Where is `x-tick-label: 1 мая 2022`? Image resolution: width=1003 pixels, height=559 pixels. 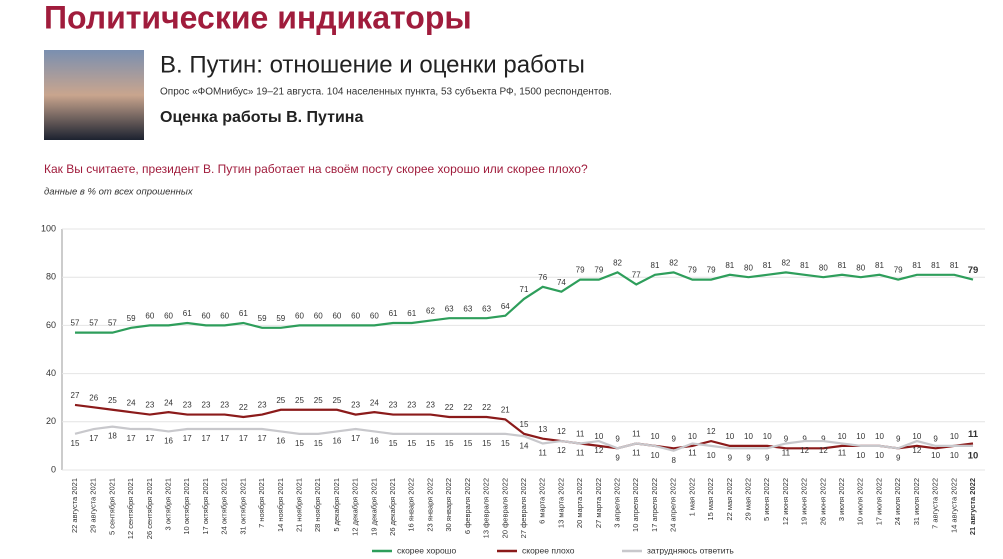
x-tick-label: 1 мая 2022 is located at coordinates (691, 497).